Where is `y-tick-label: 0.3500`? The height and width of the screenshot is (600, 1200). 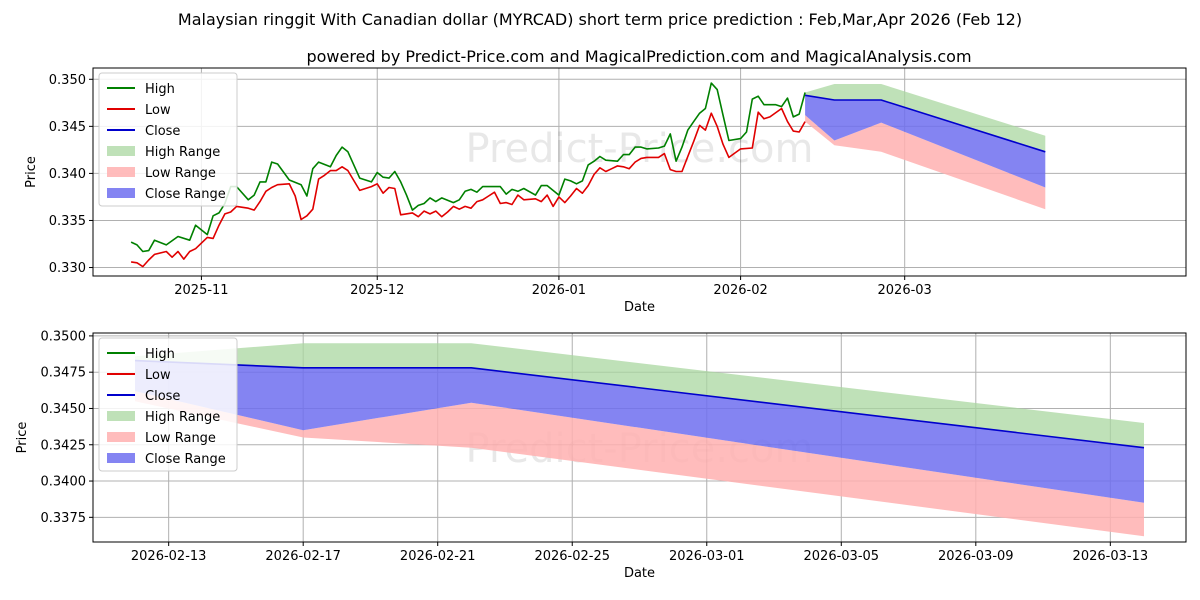
y-tick-label: 0.3500 is located at coordinates (64, 336).